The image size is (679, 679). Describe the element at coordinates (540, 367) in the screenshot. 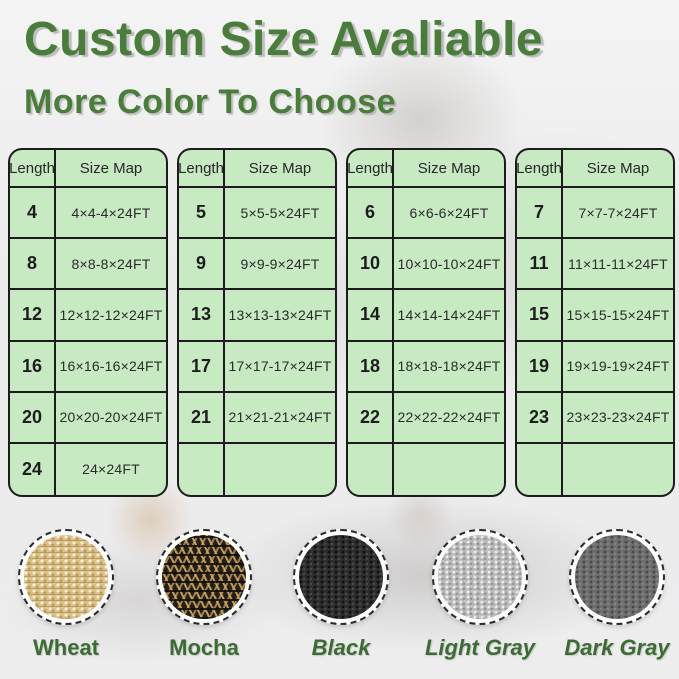

I see `length-cell: 19` at that location.